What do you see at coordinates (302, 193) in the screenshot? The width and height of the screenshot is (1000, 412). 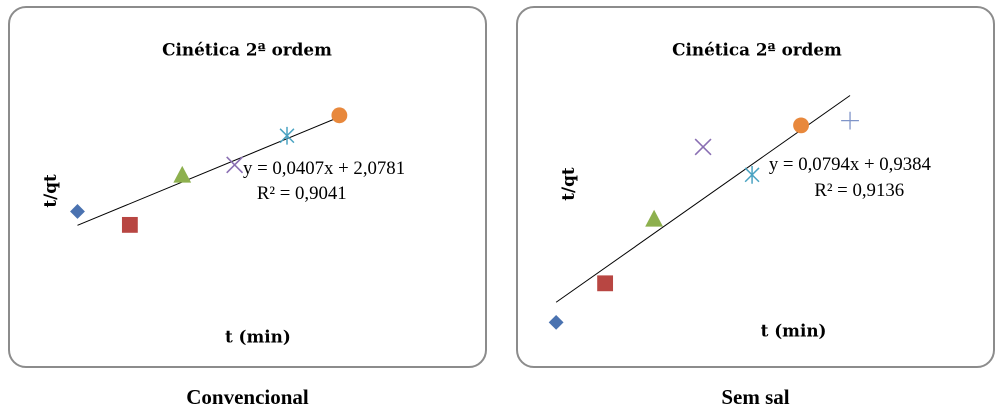 I see `r-squared-label: R² = 0,9041` at bounding box center [302, 193].